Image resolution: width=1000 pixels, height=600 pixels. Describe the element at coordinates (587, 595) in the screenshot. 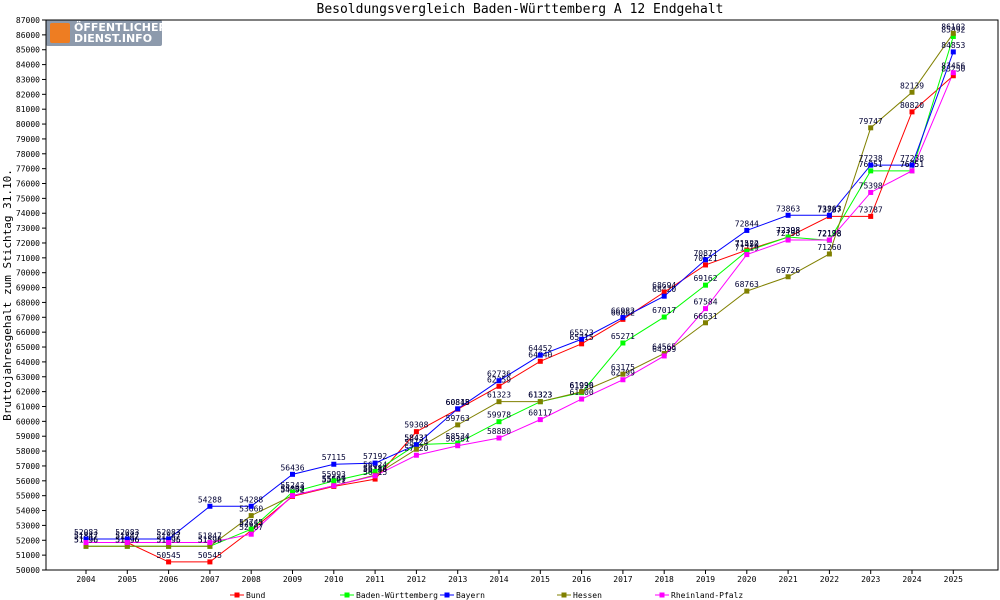

I see `legend-label-hessen: Hessen` at that location.